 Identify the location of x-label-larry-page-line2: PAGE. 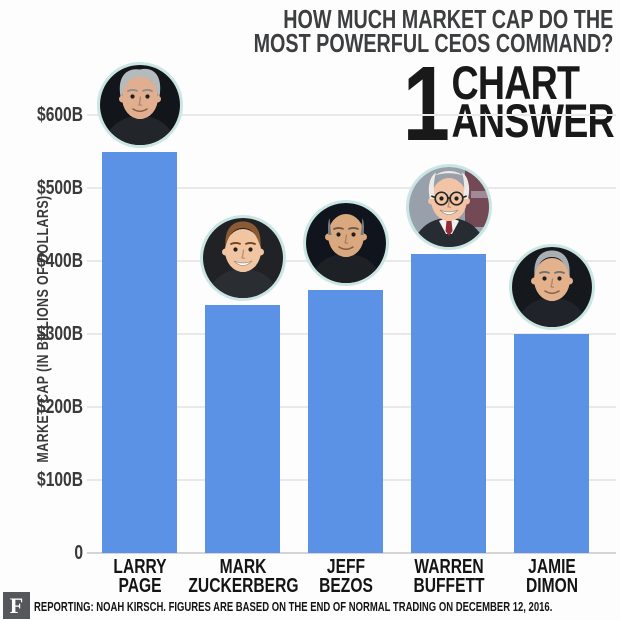
(139, 586).